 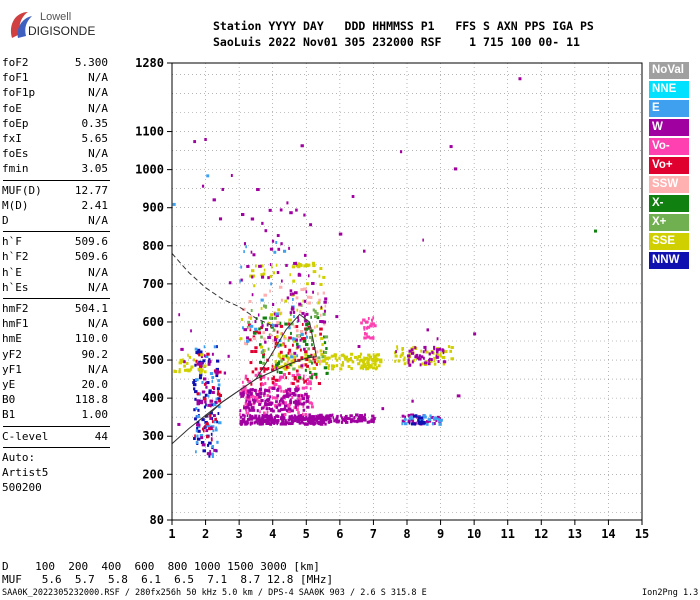 I want to click on legend: NoVal NNE E W Vo- Vo+ SSW X- X+ SSE NNW, so click(x=670, y=166).